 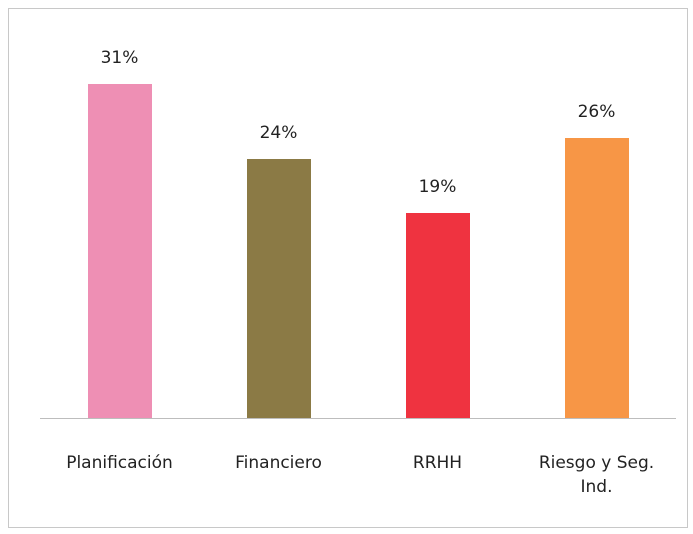 I want to click on data-label: 31%, so click(x=119, y=58).